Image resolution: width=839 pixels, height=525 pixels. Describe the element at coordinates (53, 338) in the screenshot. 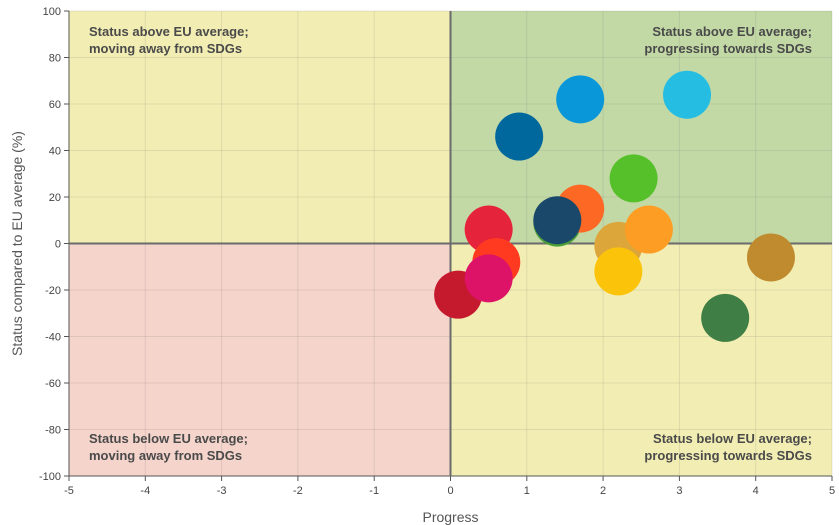

I see `y-tick-label: -40` at that location.